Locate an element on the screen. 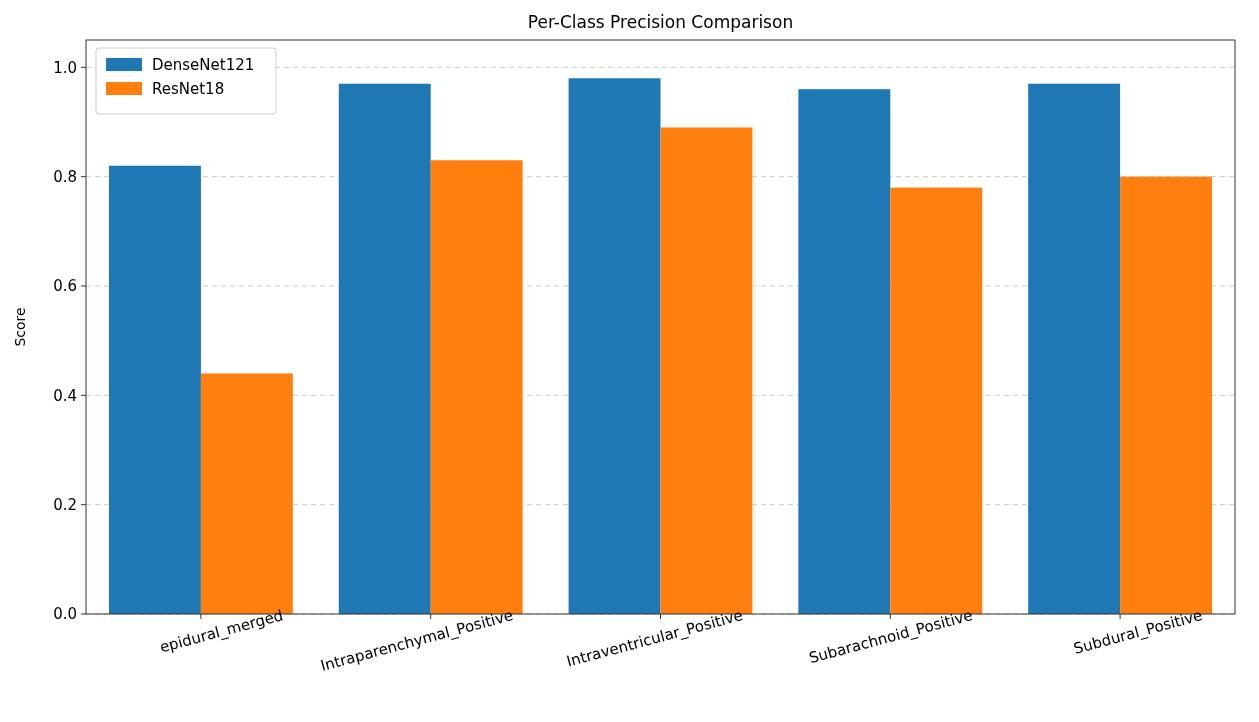 The width and height of the screenshot is (1259, 722). legend-label: ResNet18 is located at coordinates (188, 89).